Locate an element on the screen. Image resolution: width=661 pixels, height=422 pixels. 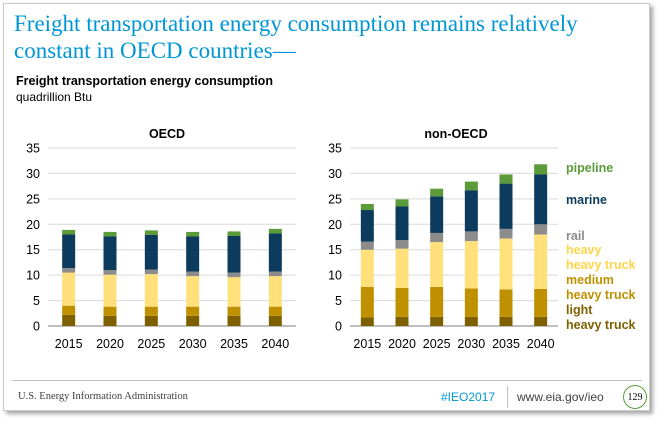
footer-divider is located at coordinates (327, 380).